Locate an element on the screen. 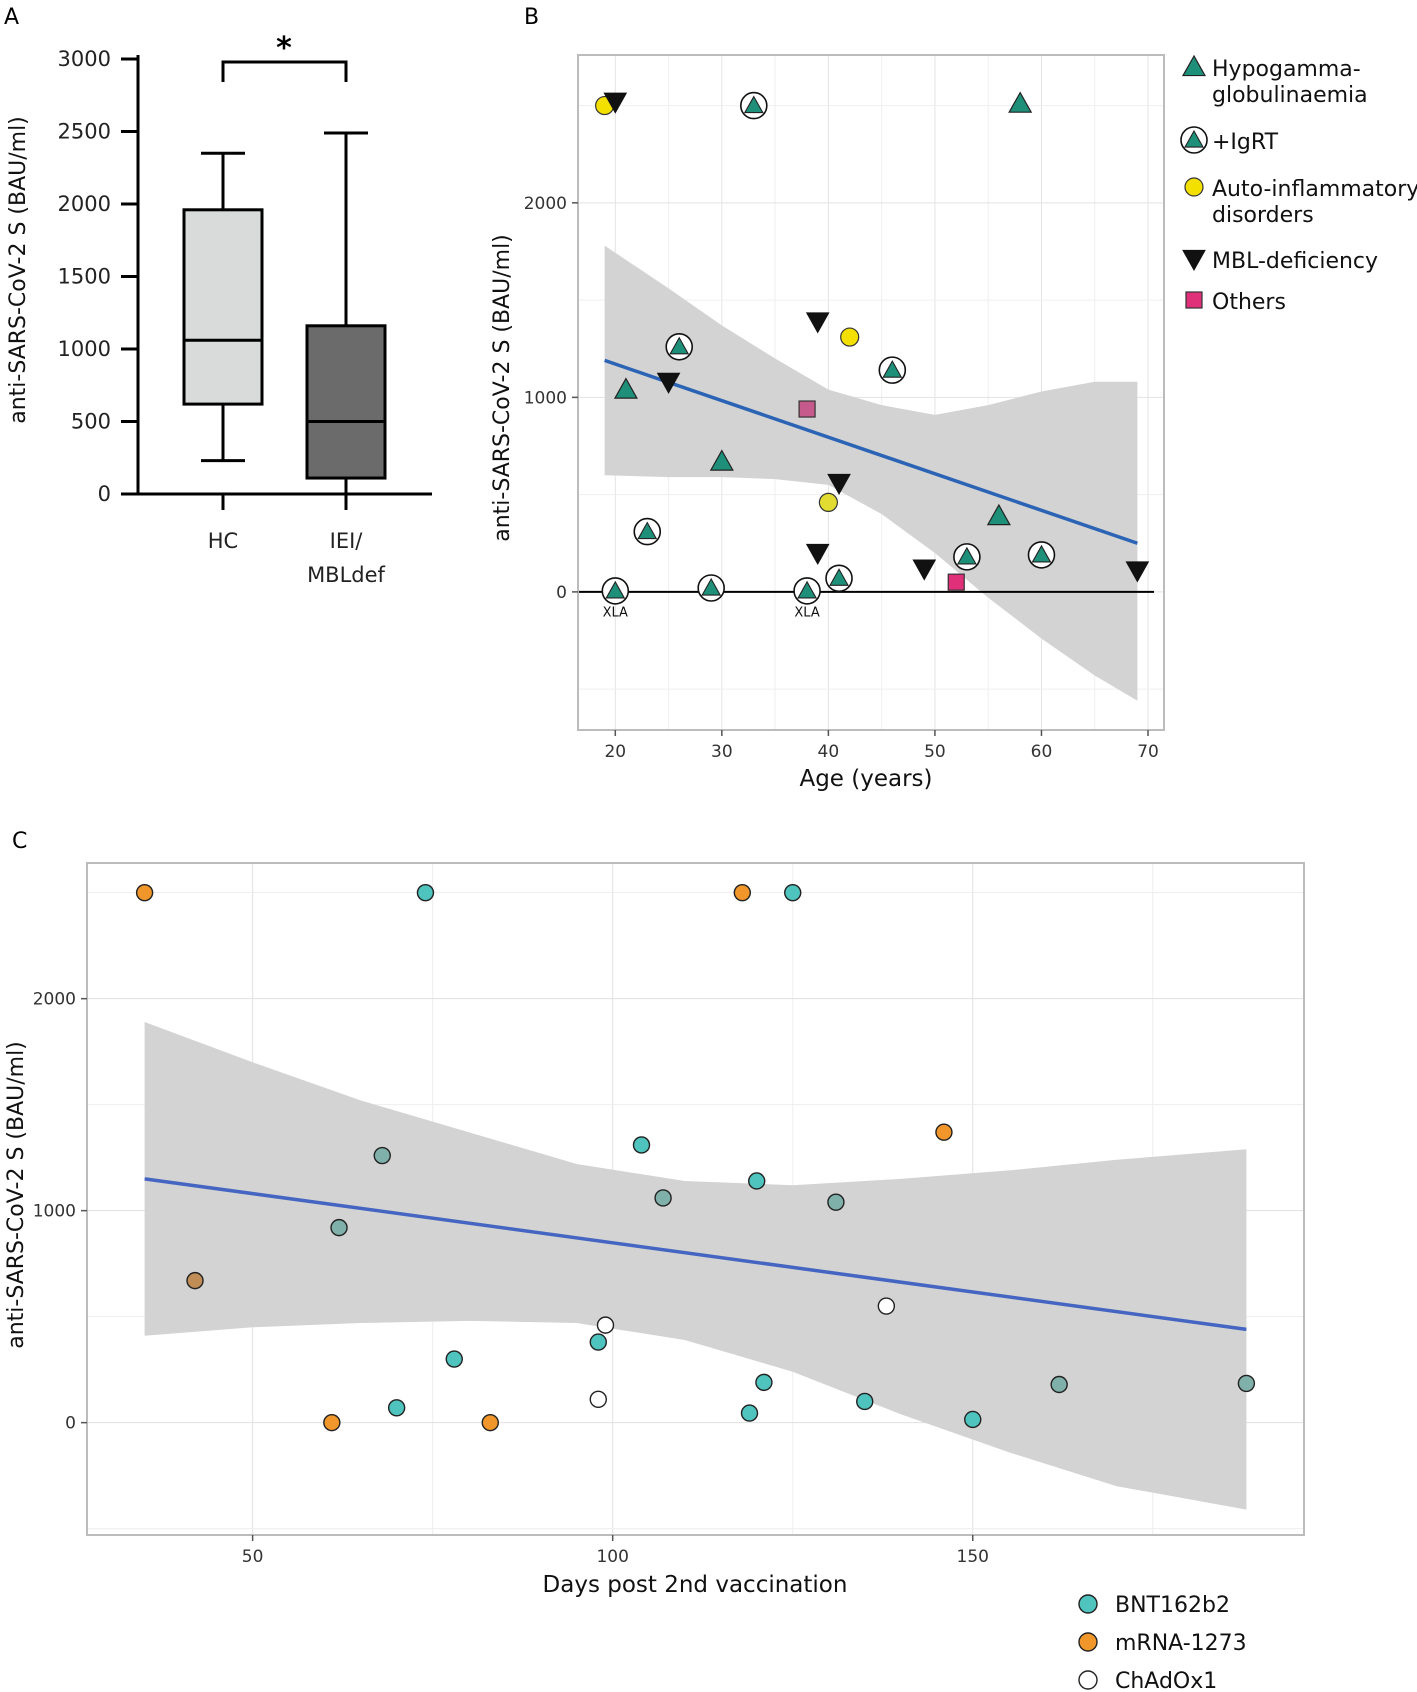  legend-item-hypogamma-globulinaemia: Hypogamma-globulinaemia is located at coordinates (1274, 81).